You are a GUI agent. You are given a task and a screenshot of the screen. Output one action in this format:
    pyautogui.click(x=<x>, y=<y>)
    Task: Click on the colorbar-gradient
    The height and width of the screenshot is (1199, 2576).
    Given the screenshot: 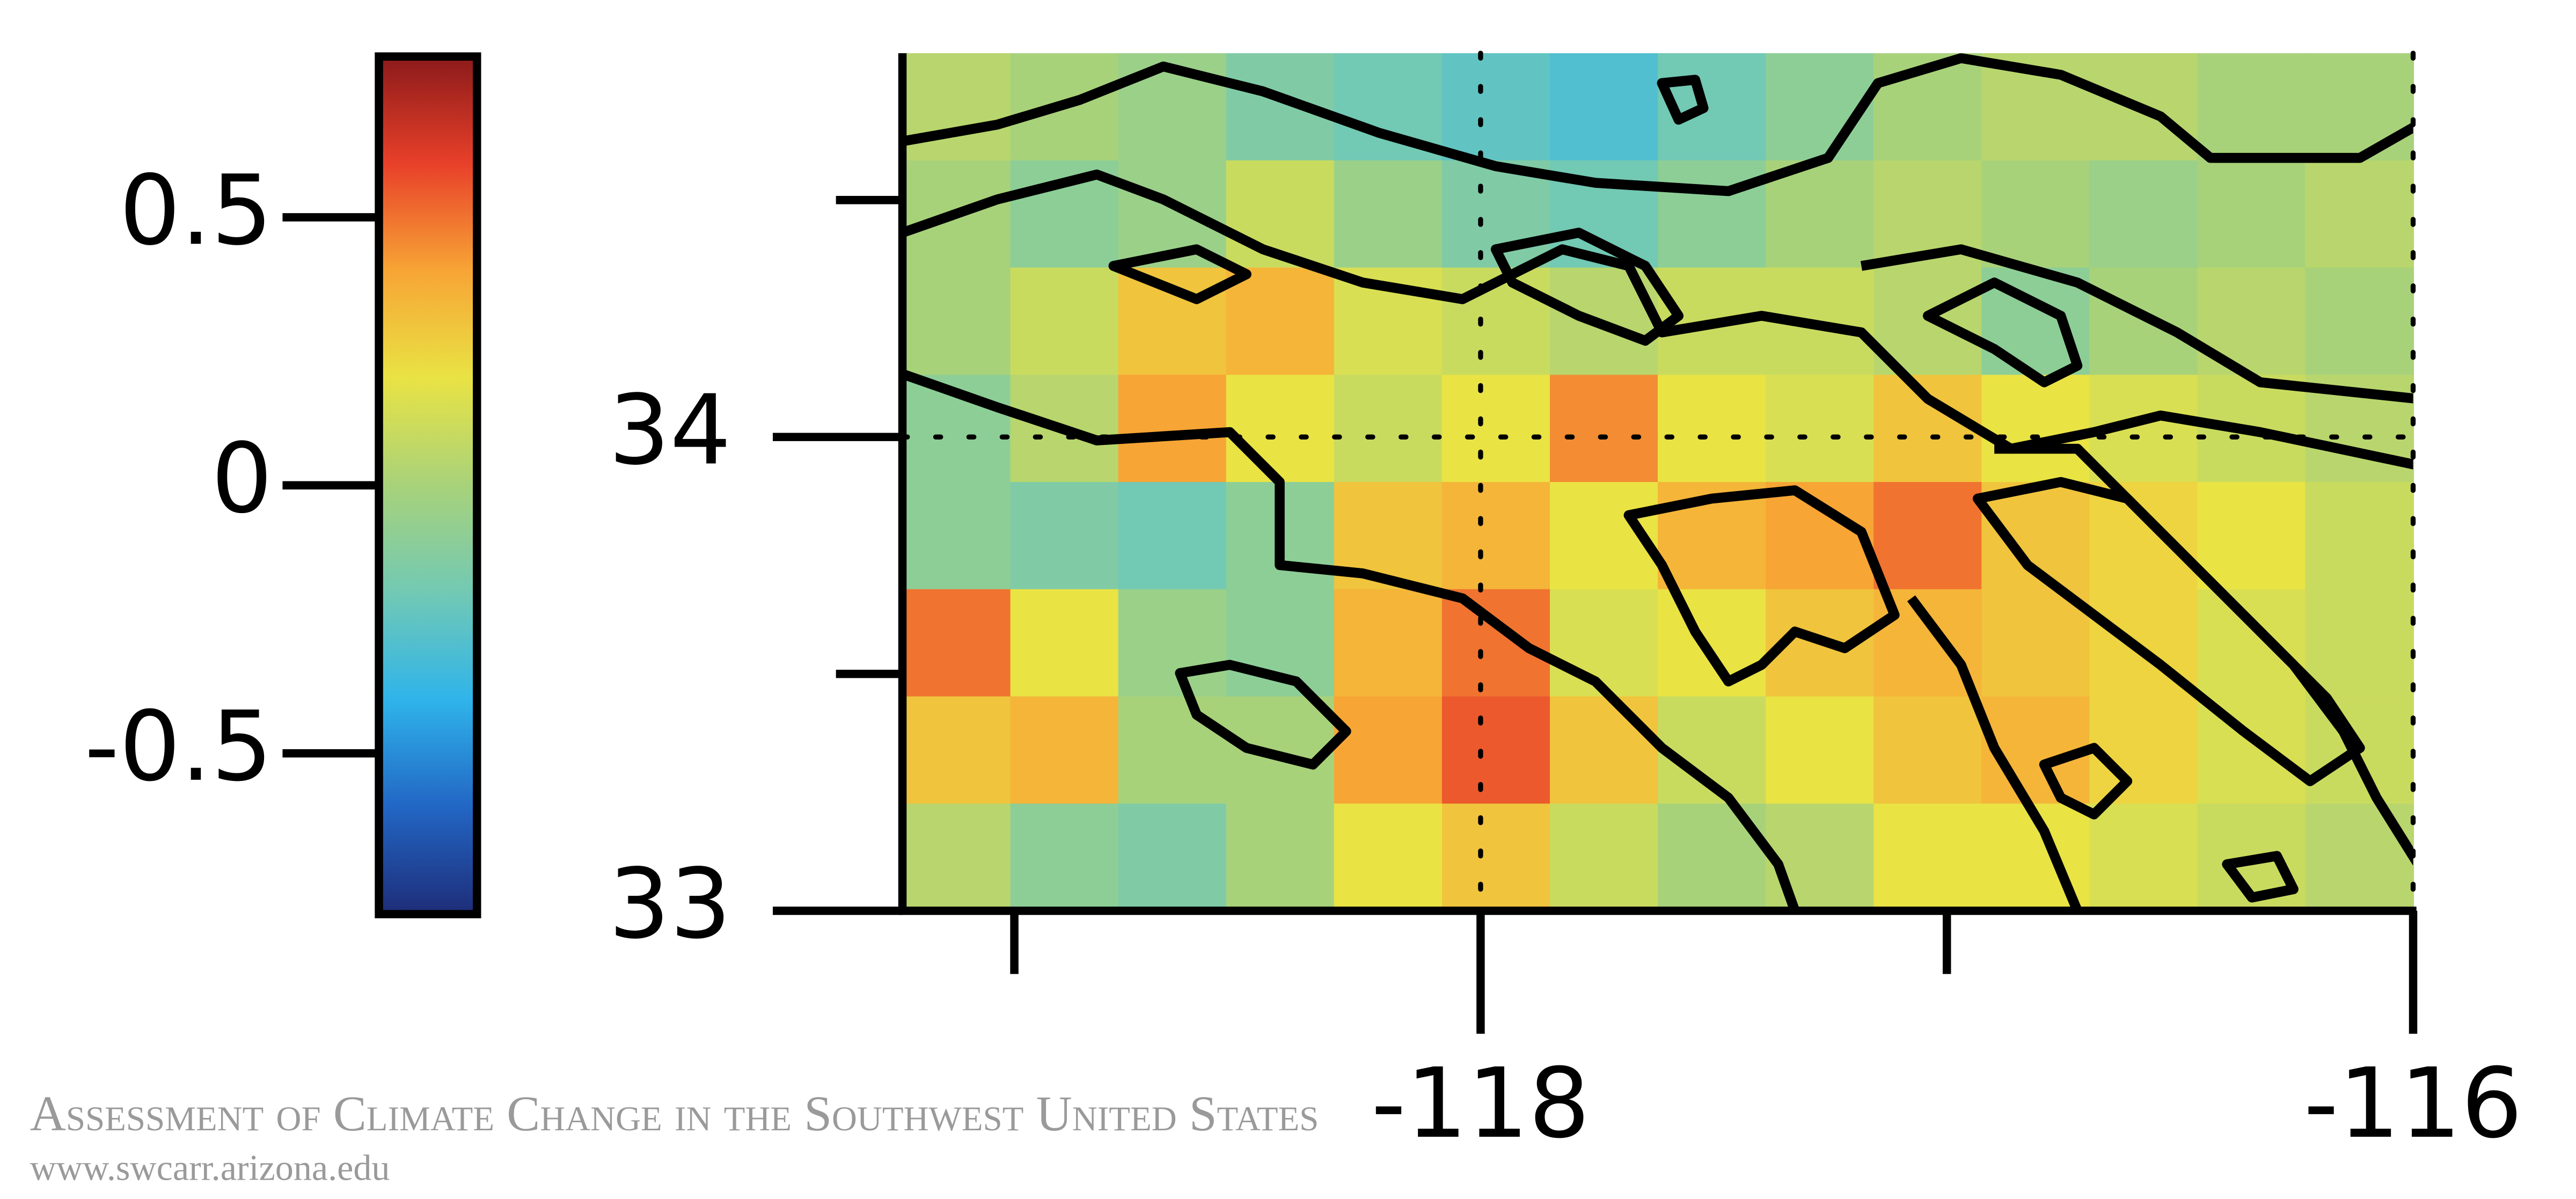 What is the action you would take?
    pyautogui.click(x=428, y=485)
    